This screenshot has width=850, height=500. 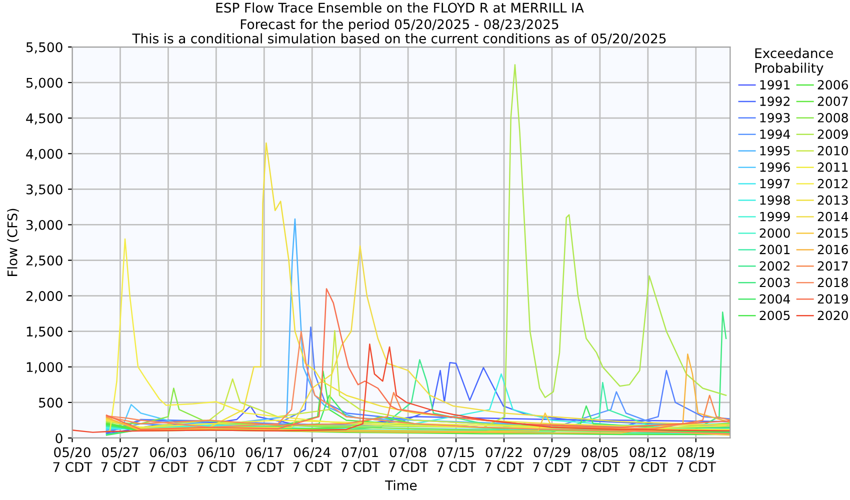 What do you see at coordinates (833, 233) in the screenshot?
I see `legend-label: 2015` at bounding box center [833, 233].